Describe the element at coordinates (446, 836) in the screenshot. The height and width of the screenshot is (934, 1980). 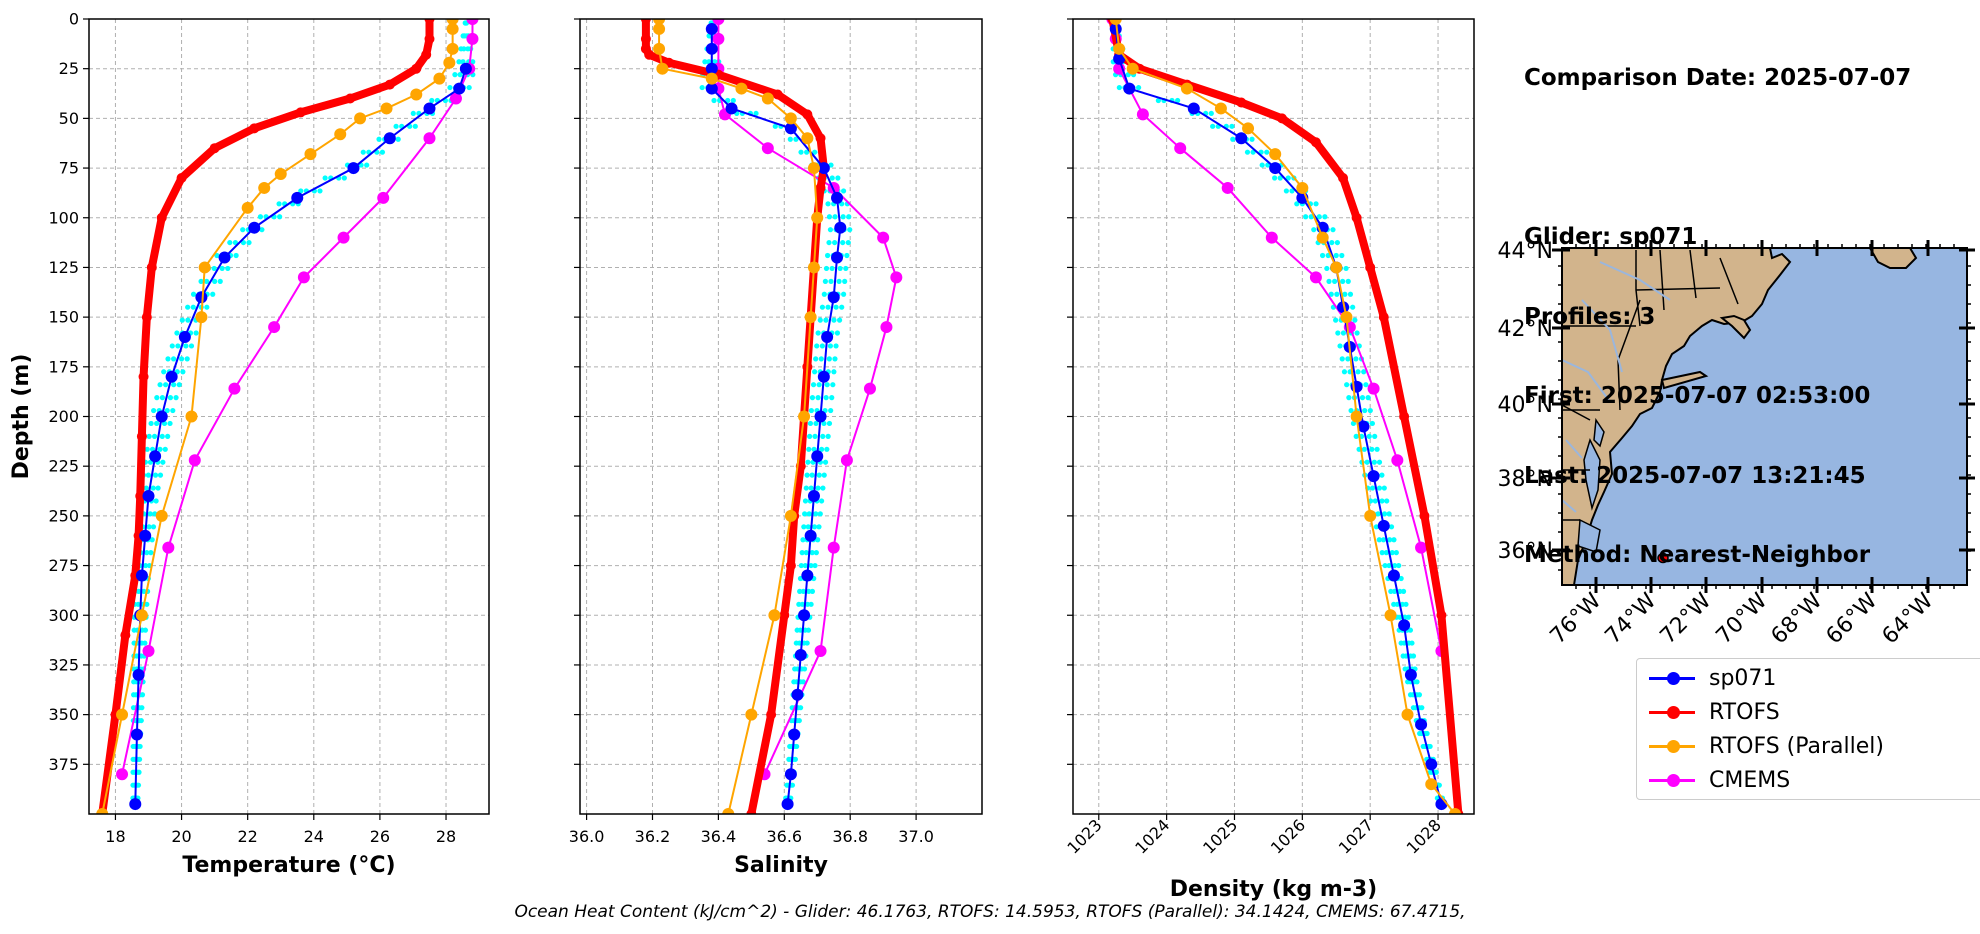
I see `x-tick-label: 28` at that location.